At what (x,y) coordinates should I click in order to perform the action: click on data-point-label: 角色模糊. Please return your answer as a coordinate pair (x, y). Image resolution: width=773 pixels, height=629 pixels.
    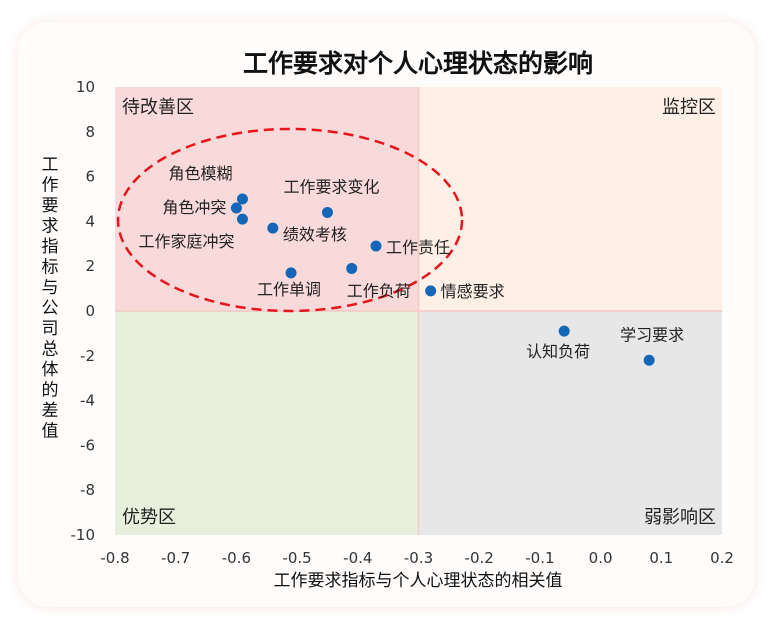
    Looking at the image, I should click on (200, 173).